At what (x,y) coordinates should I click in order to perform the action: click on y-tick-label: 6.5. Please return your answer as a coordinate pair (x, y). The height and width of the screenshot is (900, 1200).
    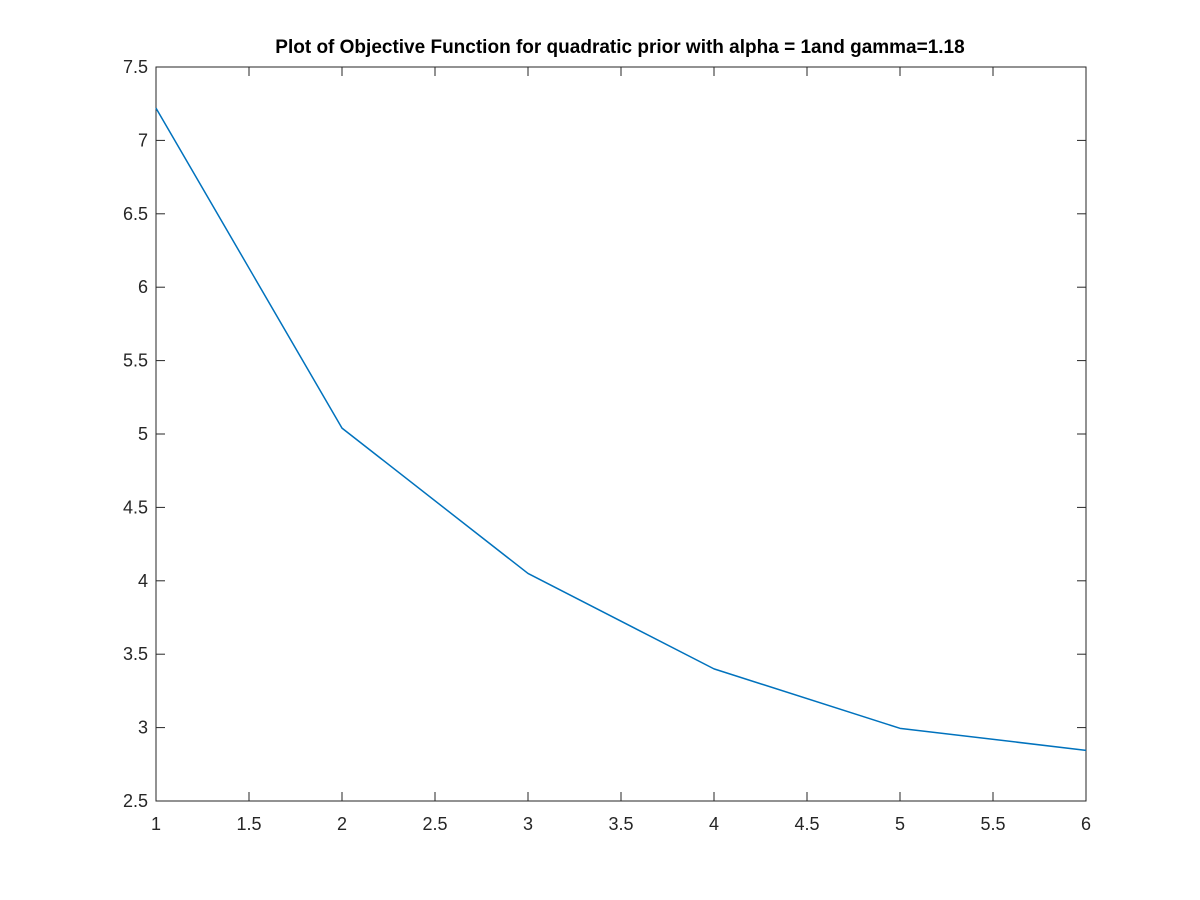
    Looking at the image, I should click on (135, 214).